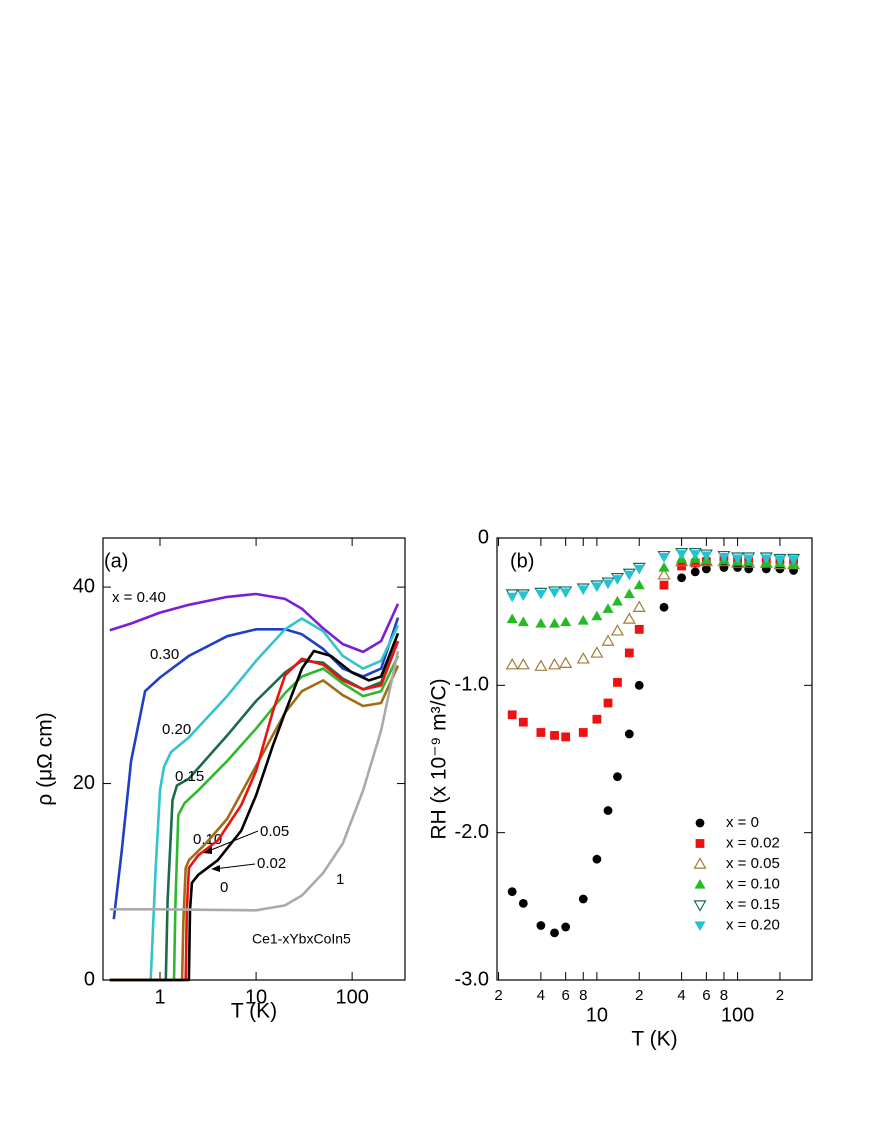 The height and width of the screenshot is (1128, 872). What do you see at coordinates (472, 979) in the screenshot?
I see `y-tick-label: -3.0` at bounding box center [472, 979].